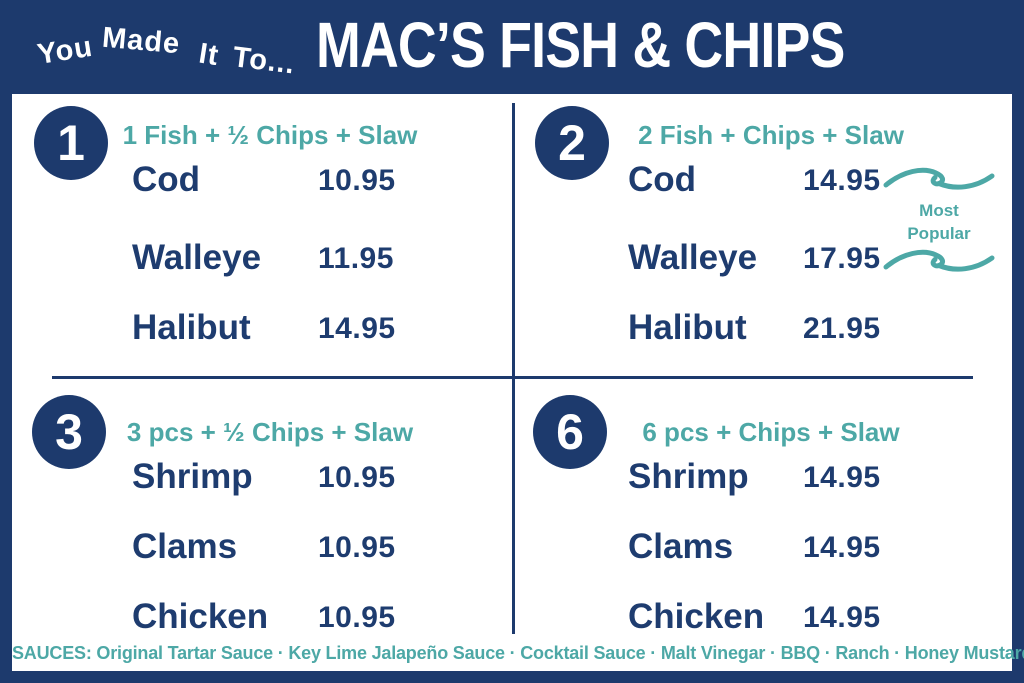 This screenshot has height=683, width=1024. I want to click on section-number: 1, so click(71, 143).